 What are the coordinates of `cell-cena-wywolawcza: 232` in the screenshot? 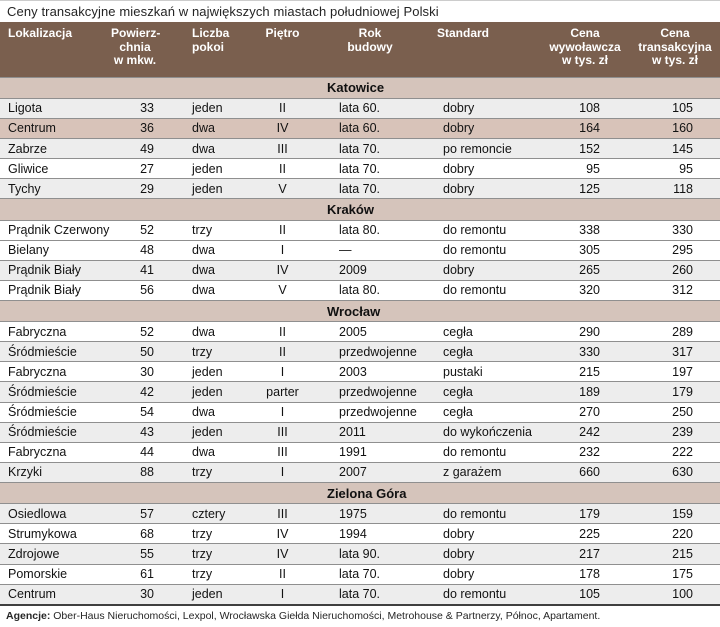 It's located at (589, 452).